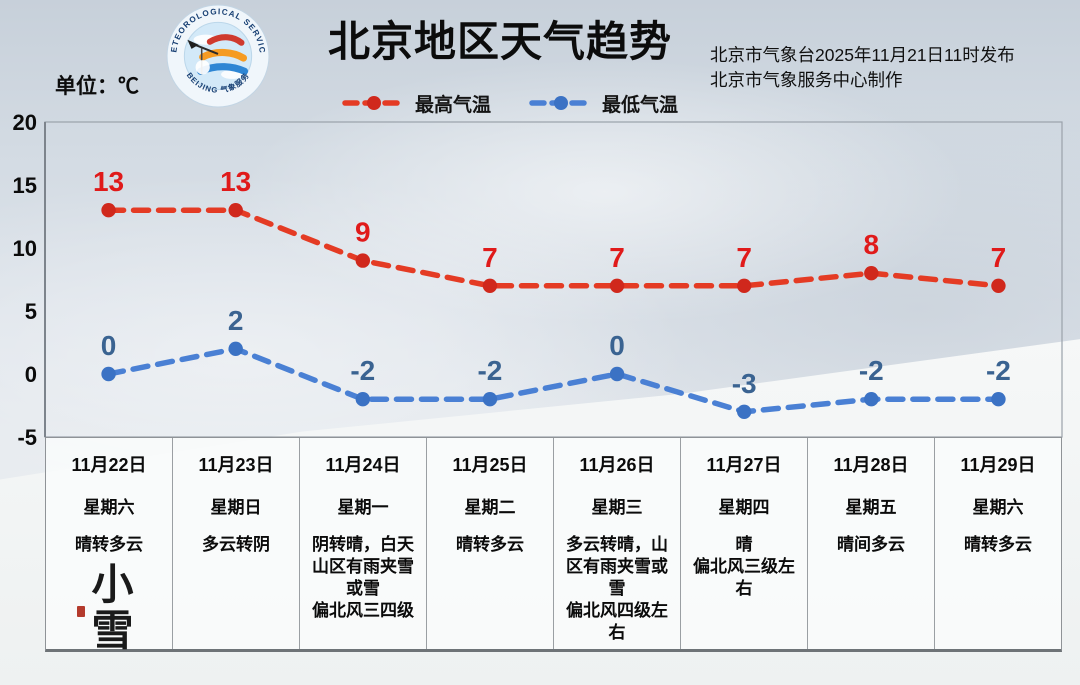 This screenshot has width=1080, height=685. I want to click on legend-label-min-temp: 最低气温, so click(640, 105).